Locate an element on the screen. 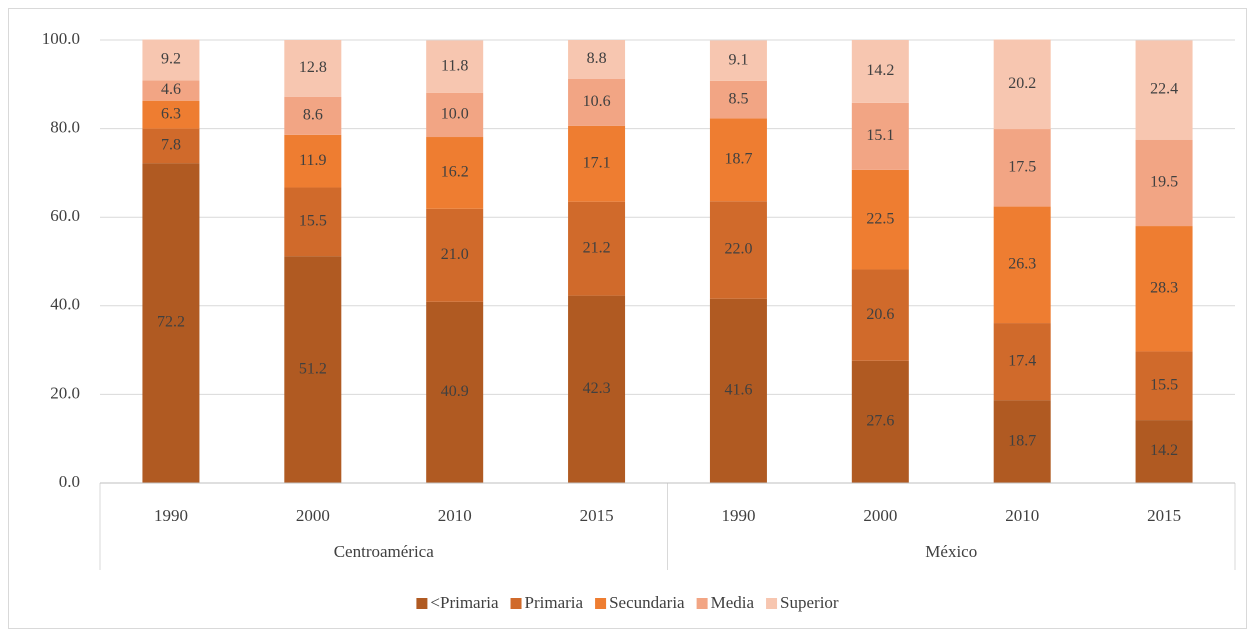  data-label: 11.9 is located at coordinates (312, 160).